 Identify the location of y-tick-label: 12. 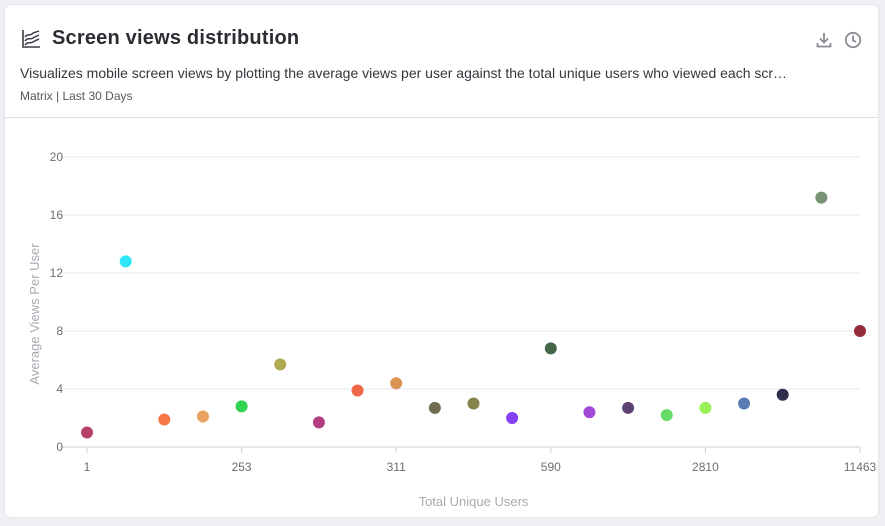
(57, 273).